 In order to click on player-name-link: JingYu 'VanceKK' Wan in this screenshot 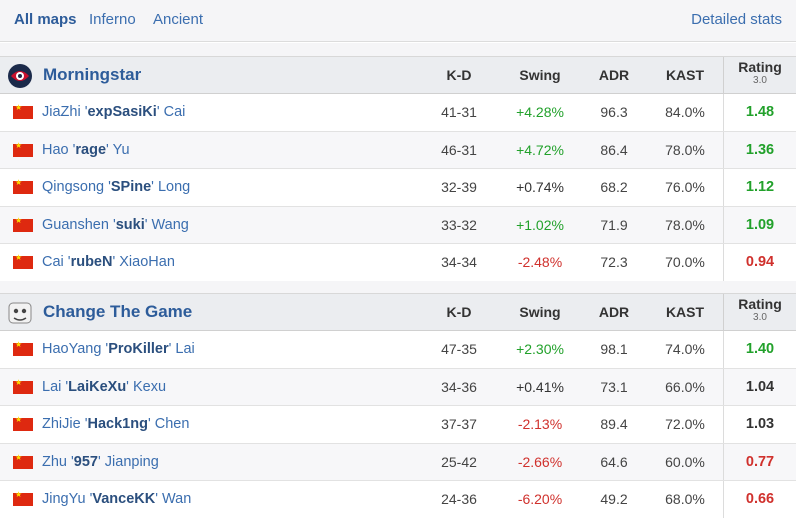, I will do `click(117, 499)`.